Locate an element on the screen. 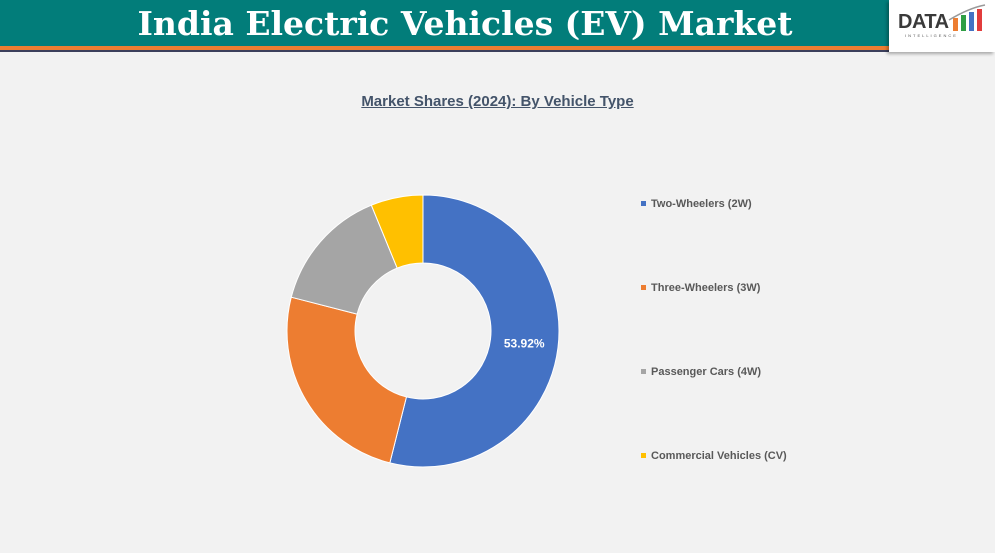 The image size is (995, 553). legend-item: Commercial Vehicles (CV) is located at coordinates (714, 456).